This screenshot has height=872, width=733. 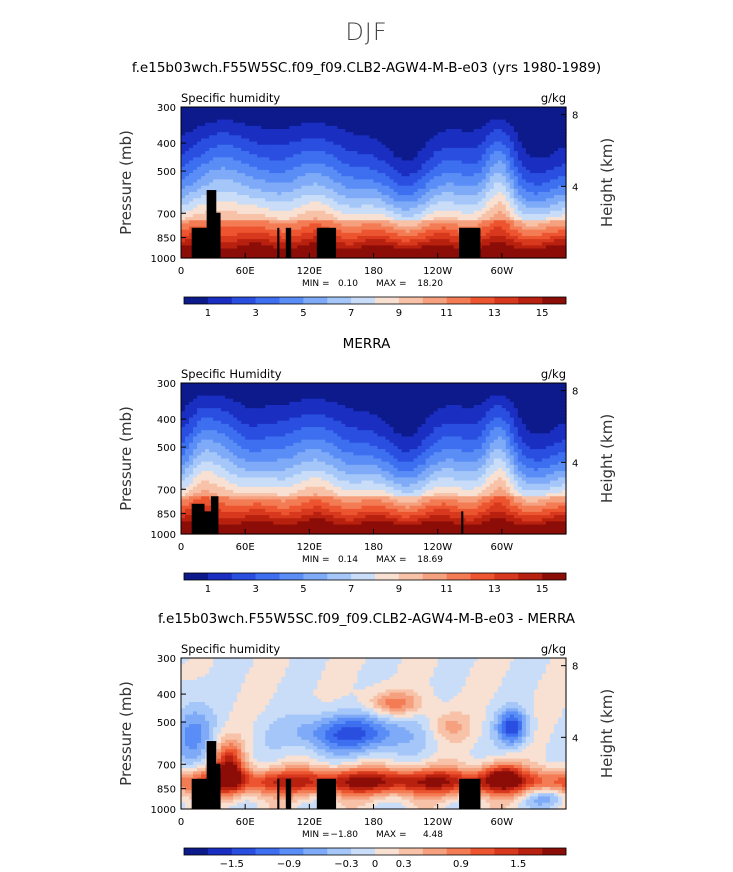 I want to click on colorbar-swatch, so click(x=315, y=300).